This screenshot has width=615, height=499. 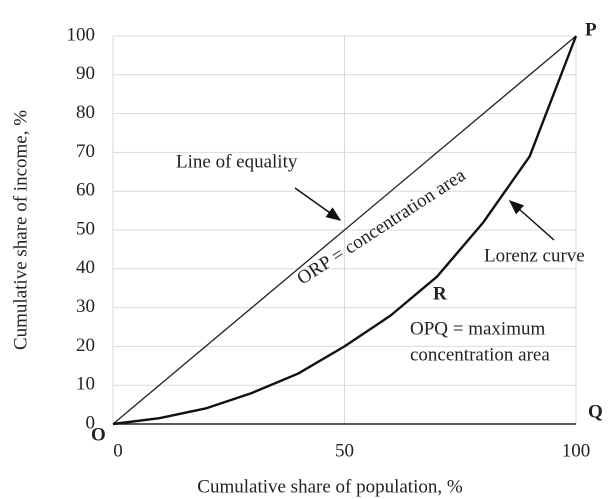 I want to click on x-axis-label: Cumulative share of population, %, so click(x=330, y=486).